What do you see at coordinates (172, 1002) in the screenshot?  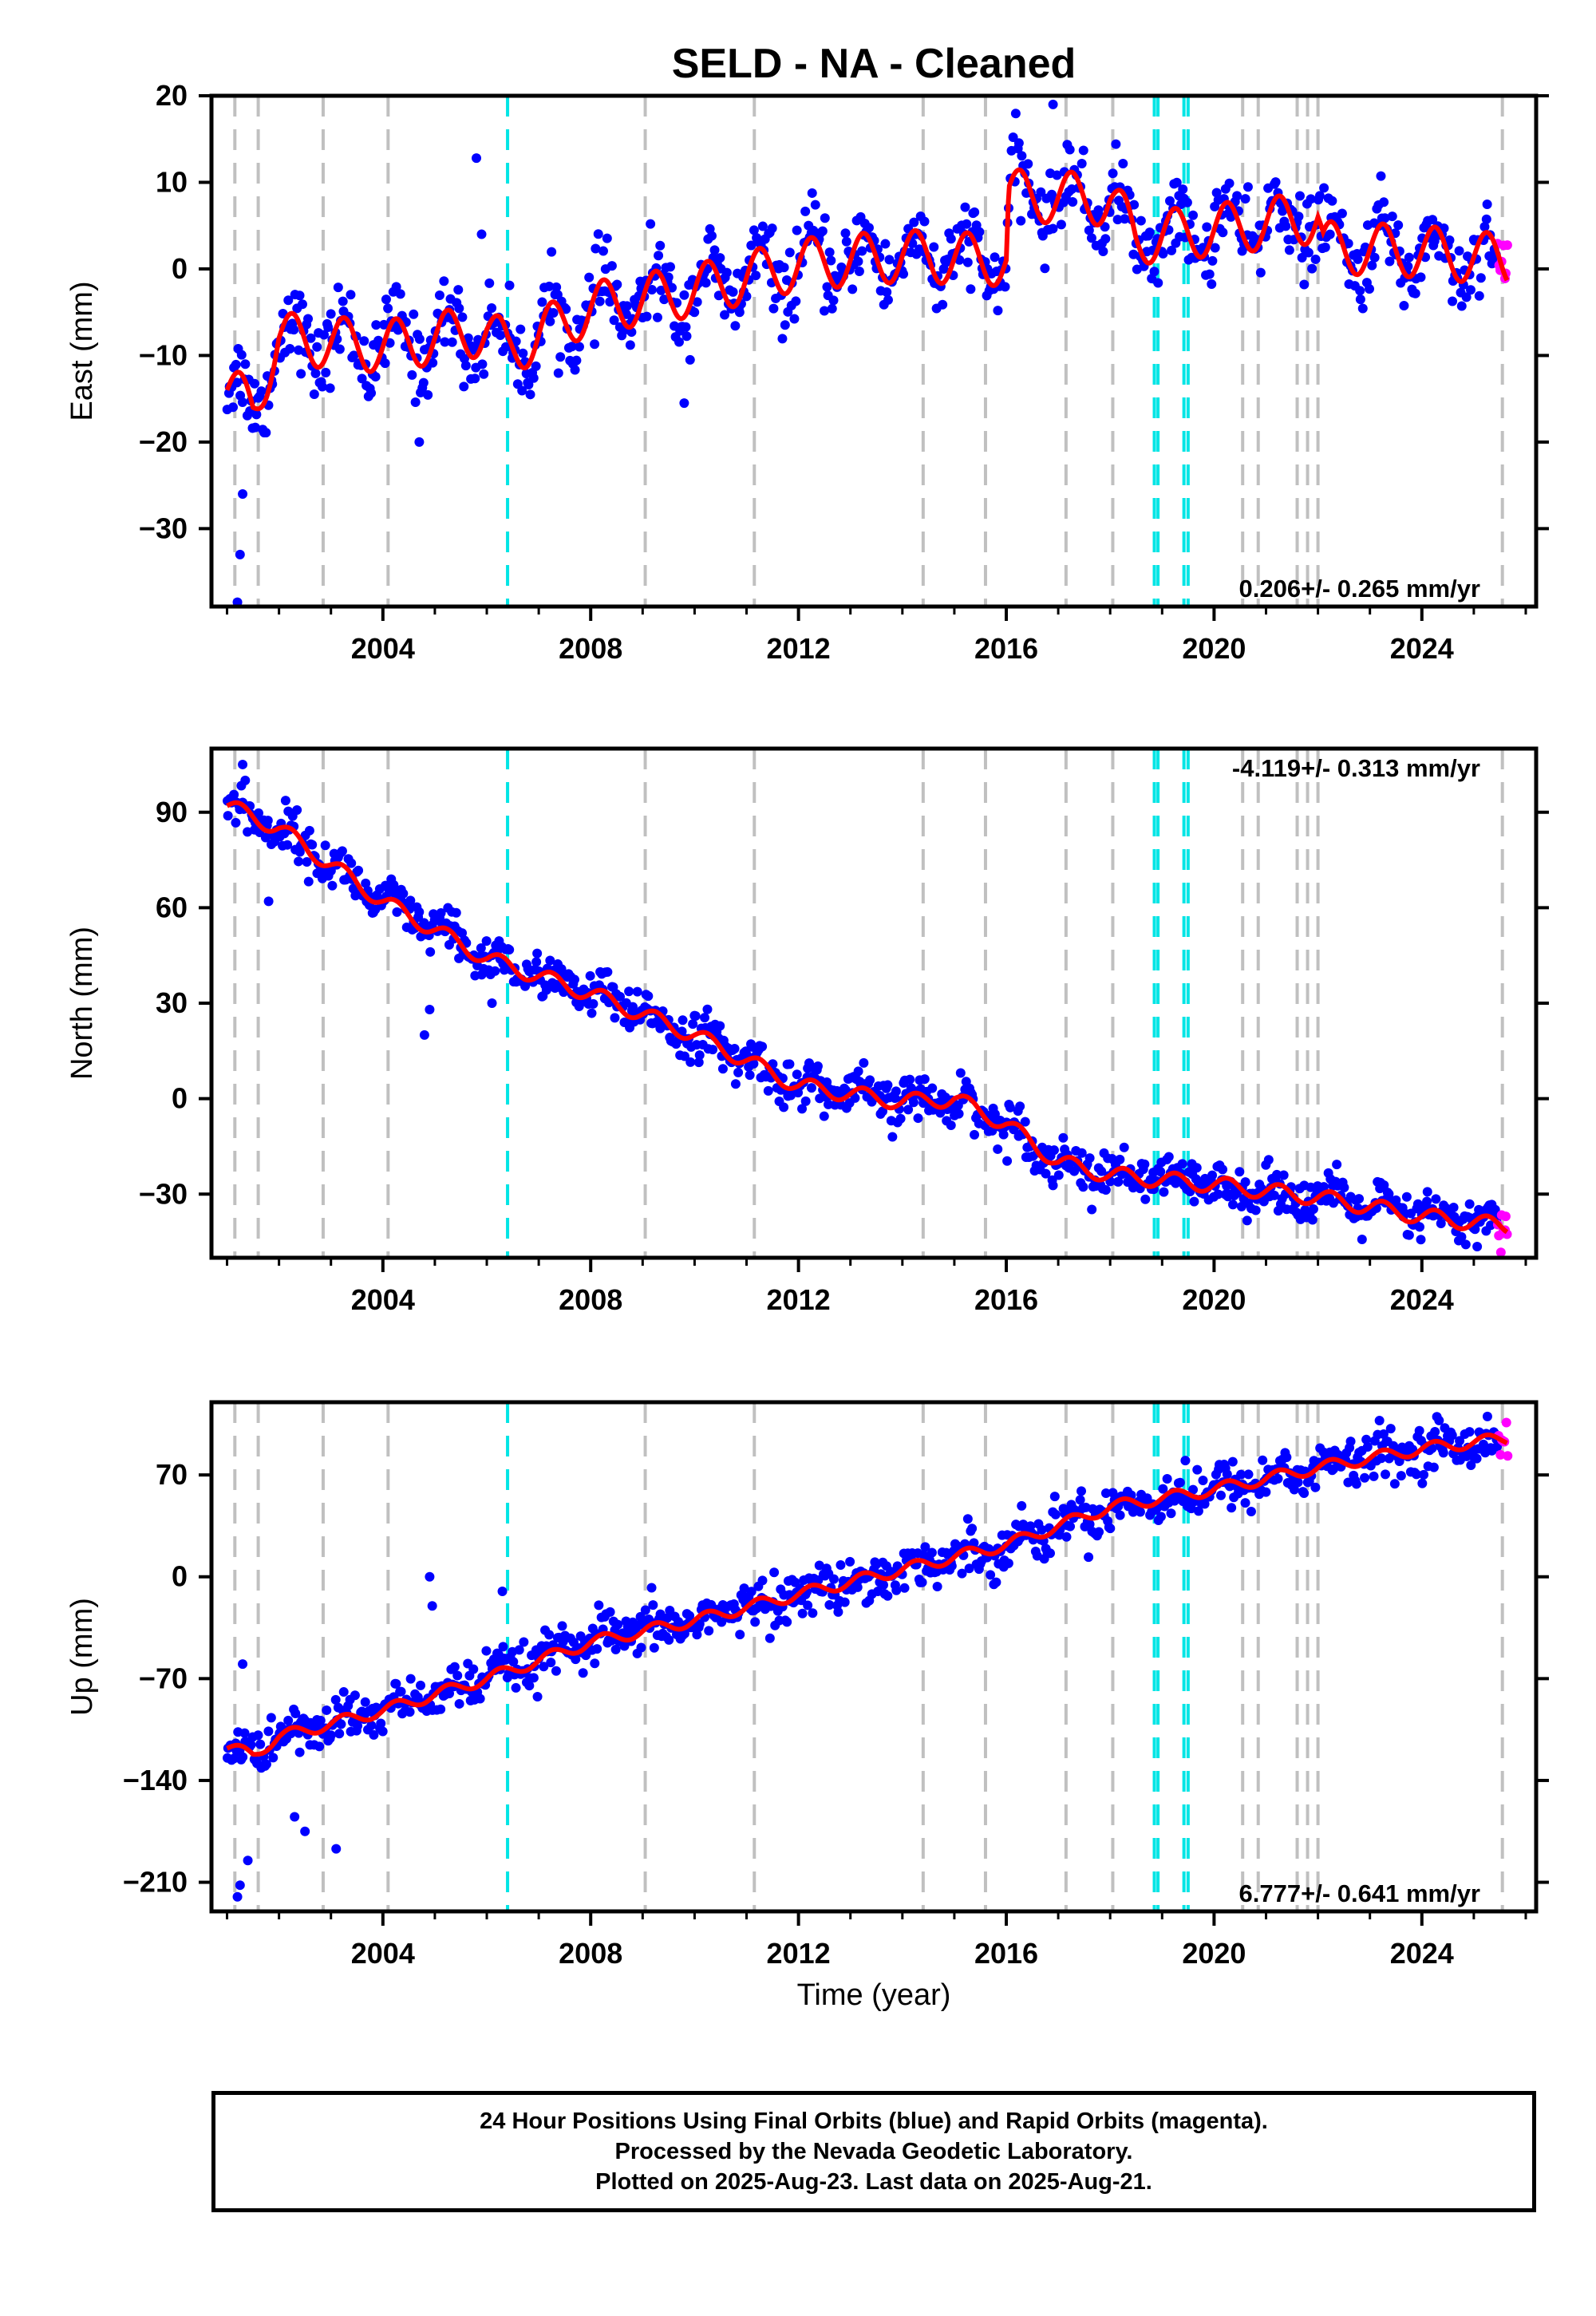 I see `y-tick-label: 30` at bounding box center [172, 1002].